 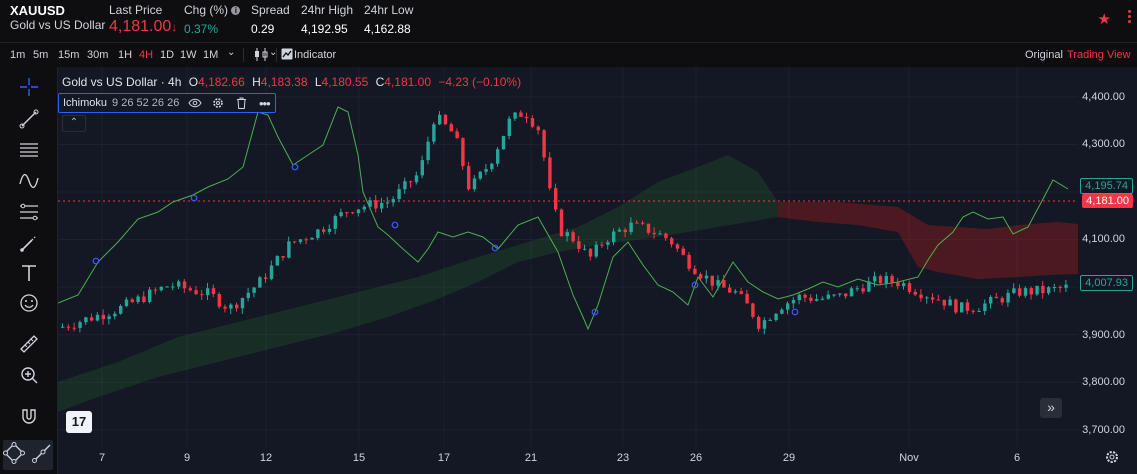 I want to click on drawing-toolbar, so click(x=29, y=270).